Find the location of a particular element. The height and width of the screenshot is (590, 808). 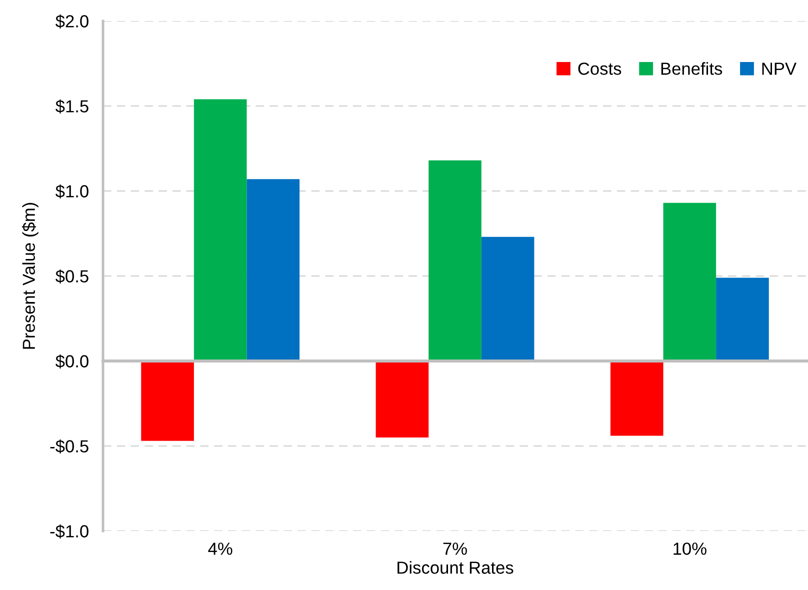

x-axis-title: Discount Rates is located at coordinates (456, 567).